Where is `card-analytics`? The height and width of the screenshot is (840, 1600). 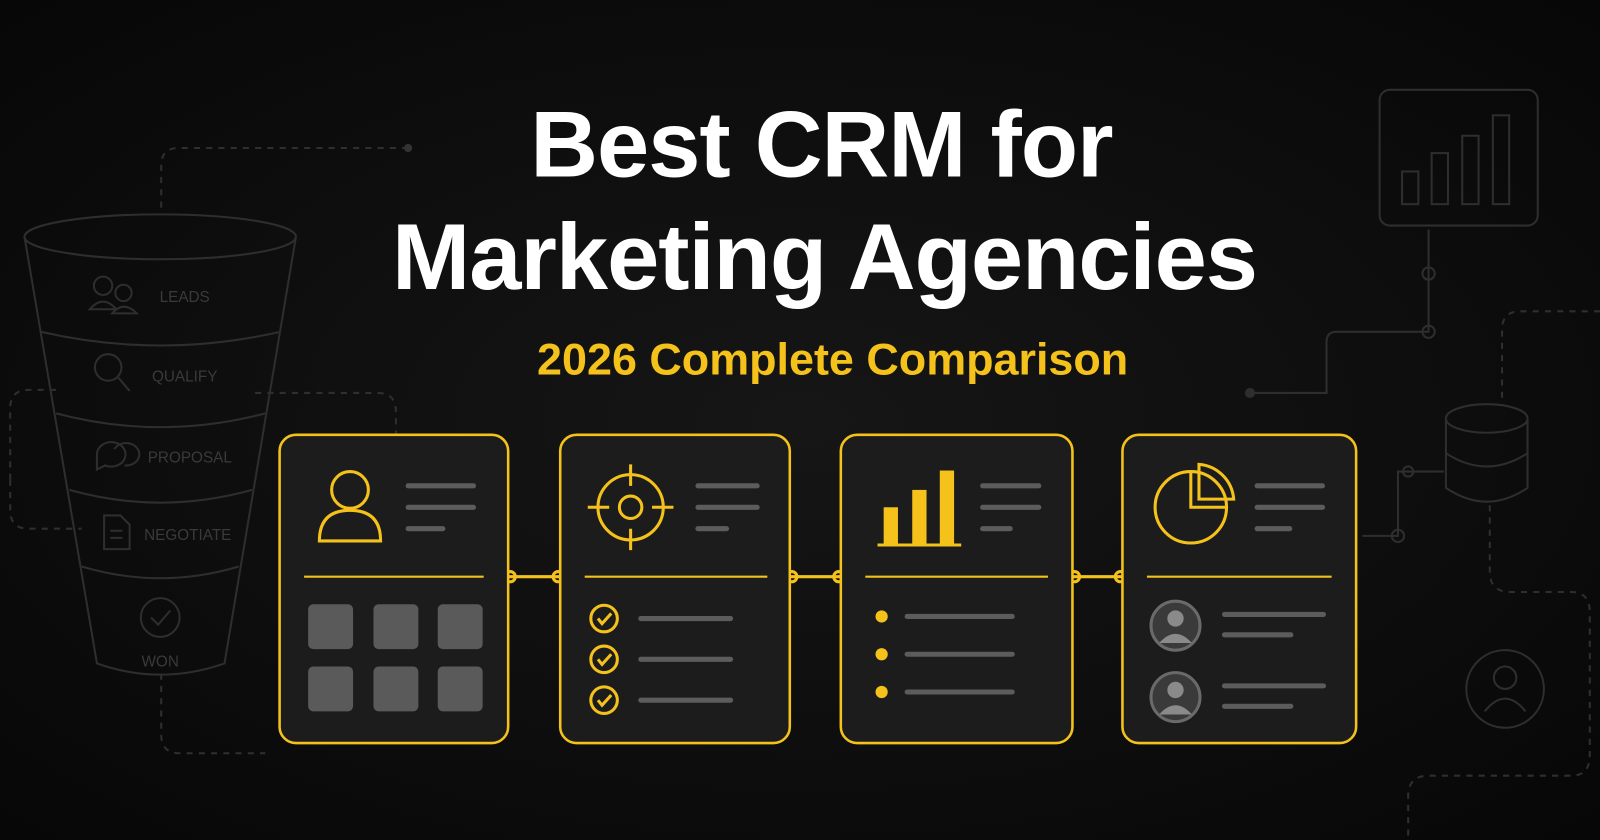 card-analytics is located at coordinates (956, 589).